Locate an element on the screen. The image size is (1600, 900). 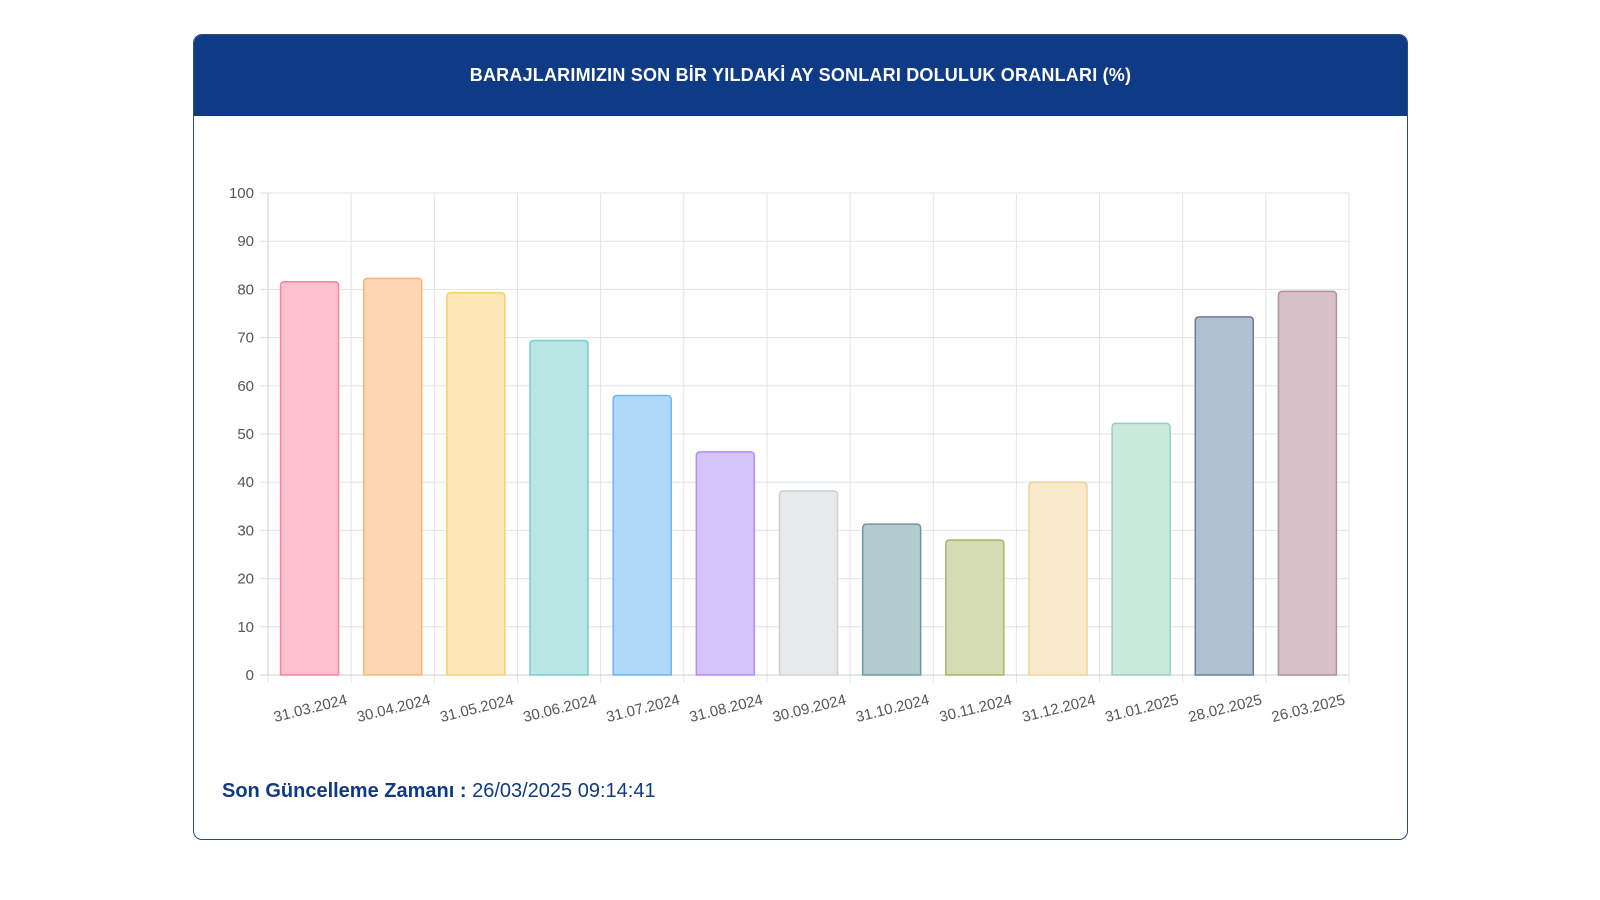
bar-30.11.2024 is located at coordinates (975, 607).